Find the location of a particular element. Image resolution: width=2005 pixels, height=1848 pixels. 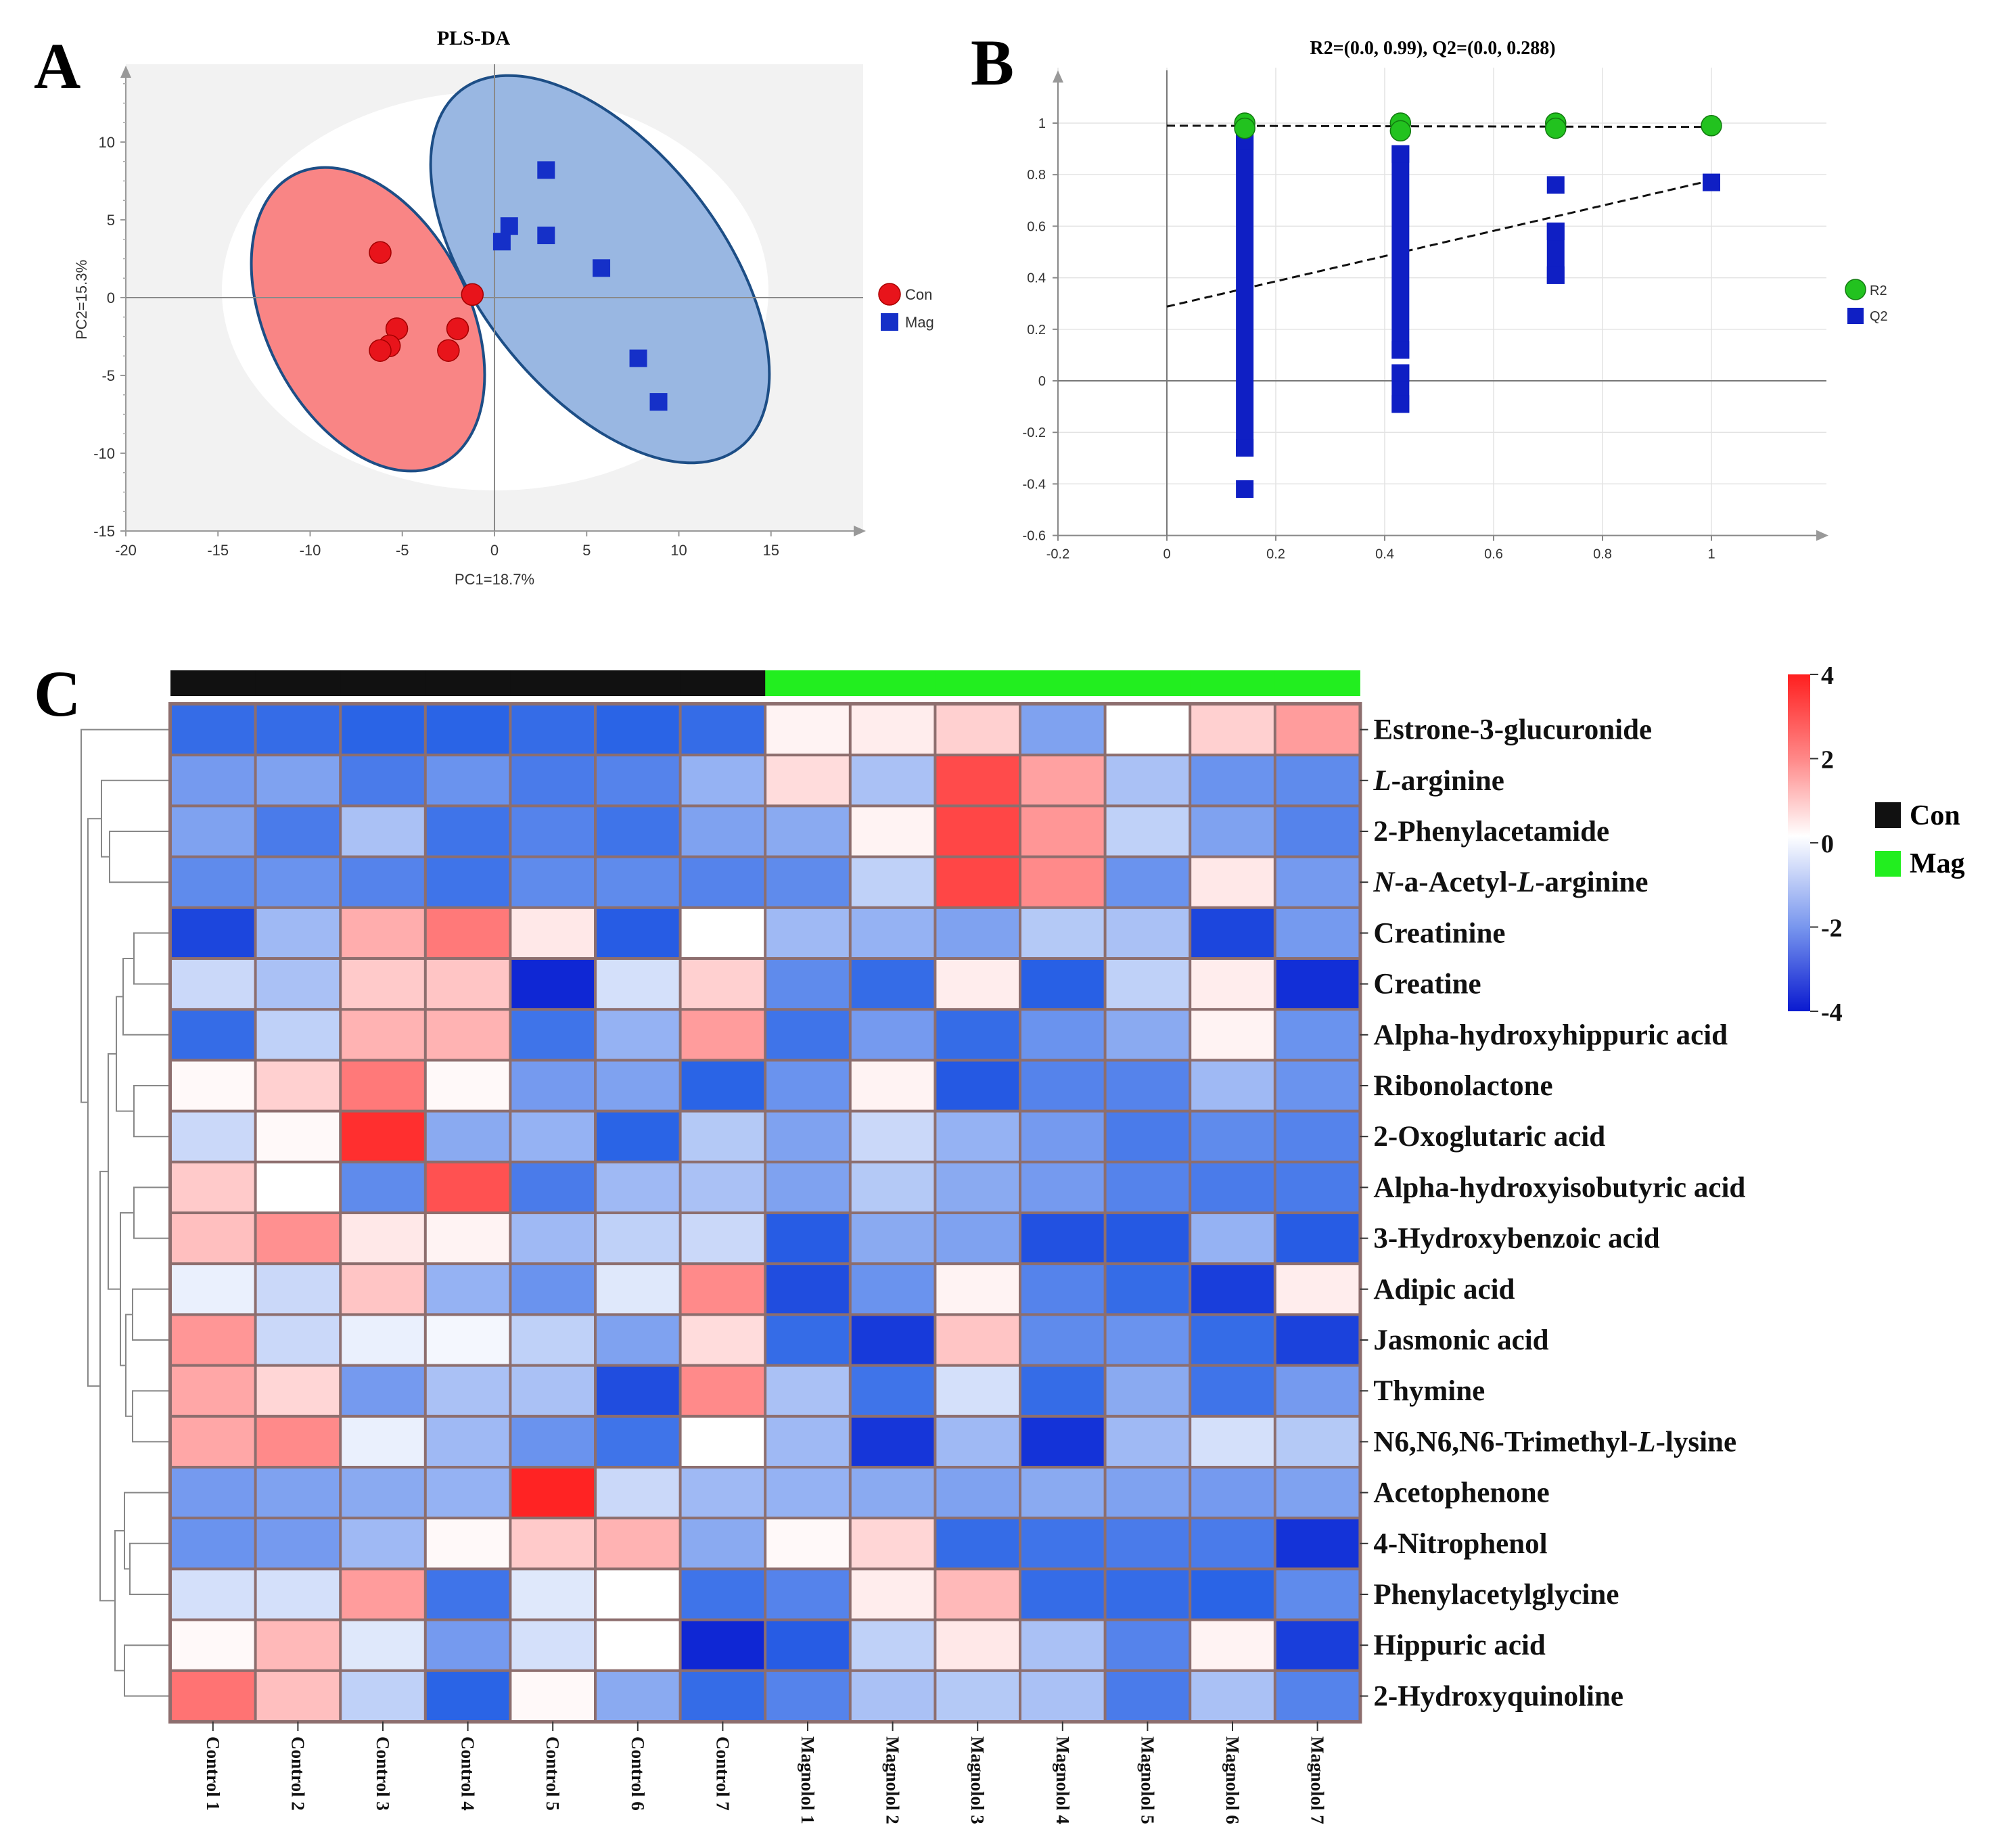

group-bar-segment is located at coordinates (298, 683).